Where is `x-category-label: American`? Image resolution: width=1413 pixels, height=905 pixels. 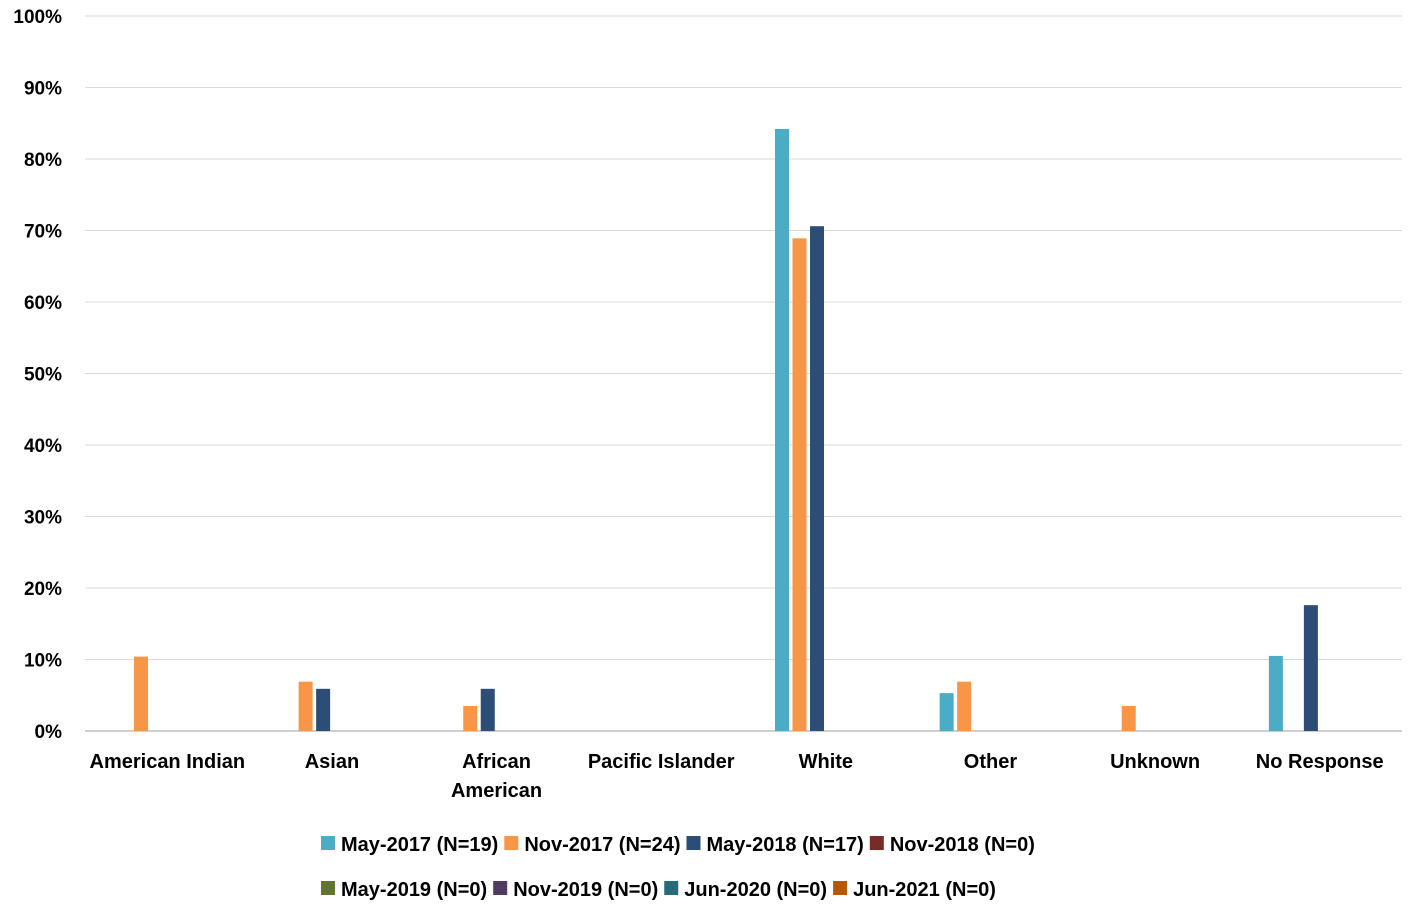 x-category-label: American is located at coordinates (496, 791).